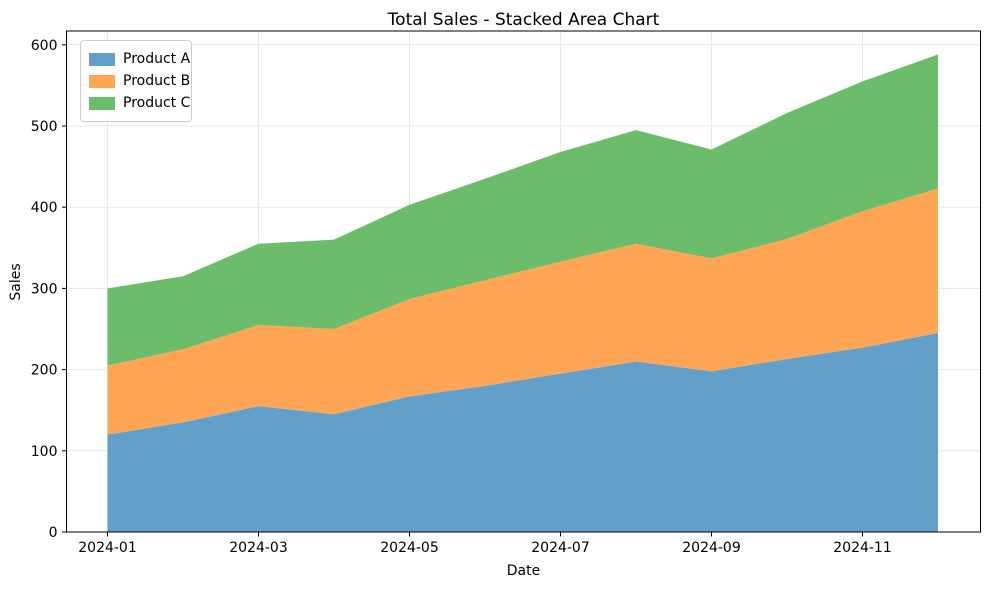 Image resolution: width=989 pixels, height=590 pixels. Describe the element at coordinates (102, 103) in the screenshot. I see `legend-swatch-product-c` at that location.